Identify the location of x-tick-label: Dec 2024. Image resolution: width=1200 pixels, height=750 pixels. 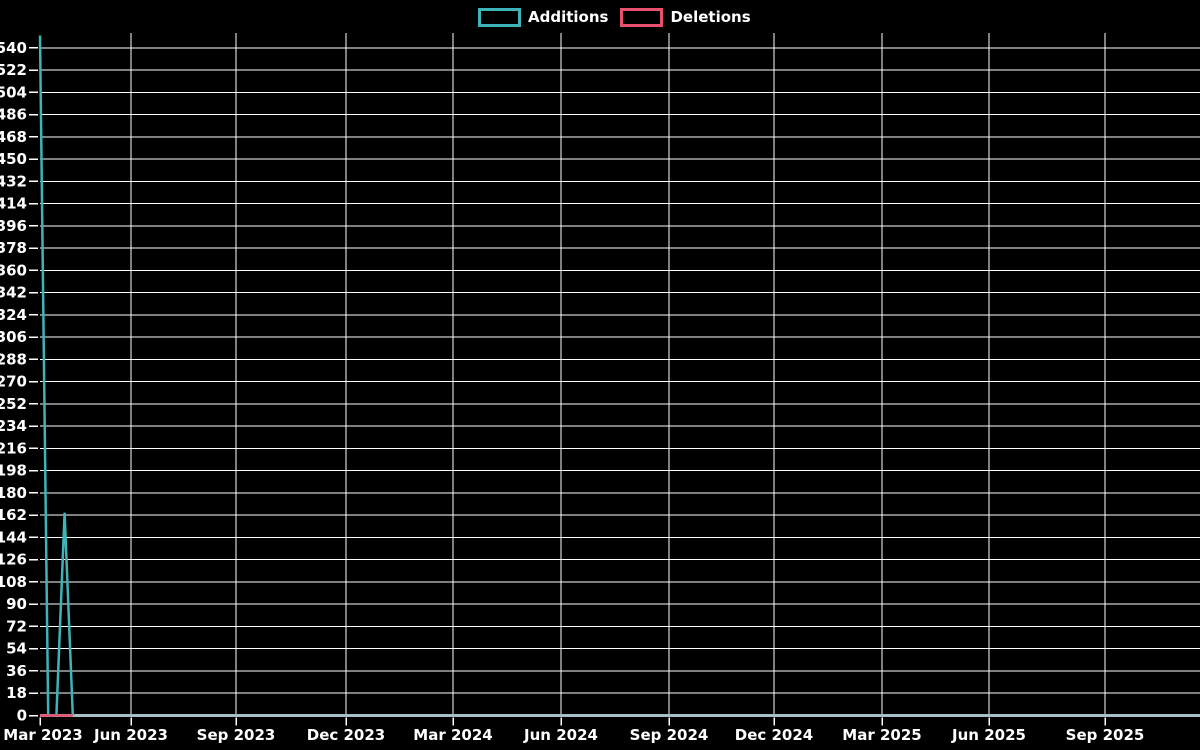
(774, 735).